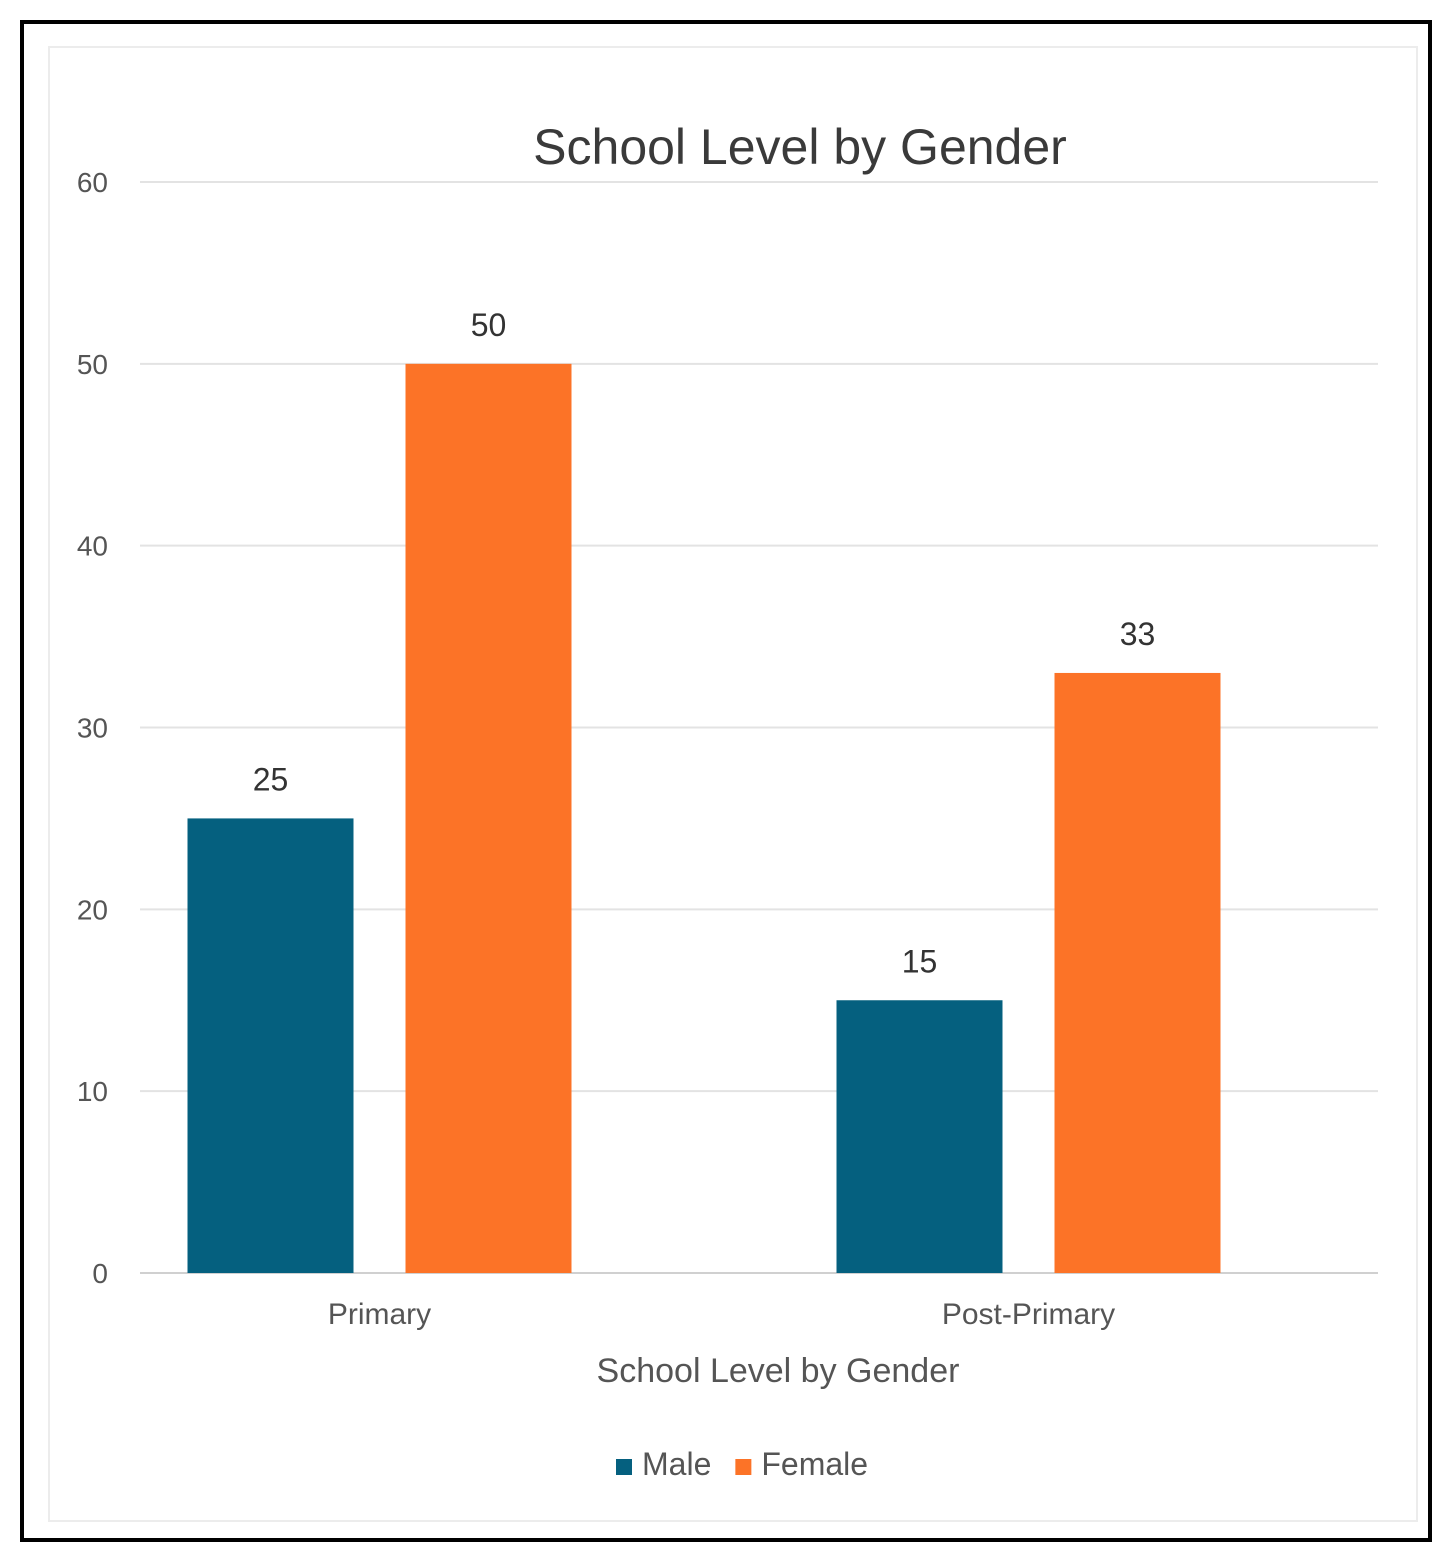 The height and width of the screenshot is (1566, 1452). I want to click on data-label-post-primary-female: 33, so click(1138, 634).